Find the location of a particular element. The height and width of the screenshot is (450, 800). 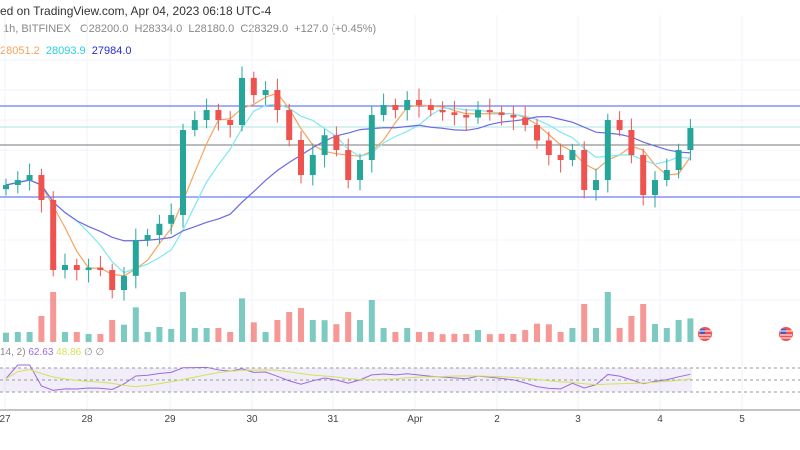

x-tick-label: 27 is located at coordinates (5, 419).